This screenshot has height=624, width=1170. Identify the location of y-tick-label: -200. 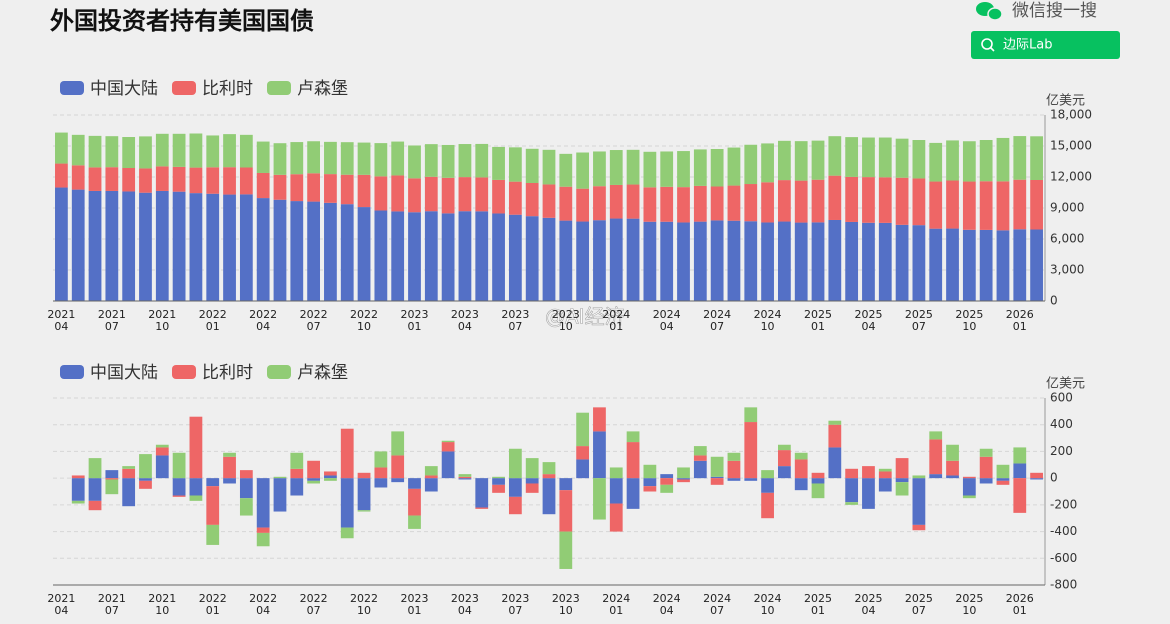
(1063, 504).